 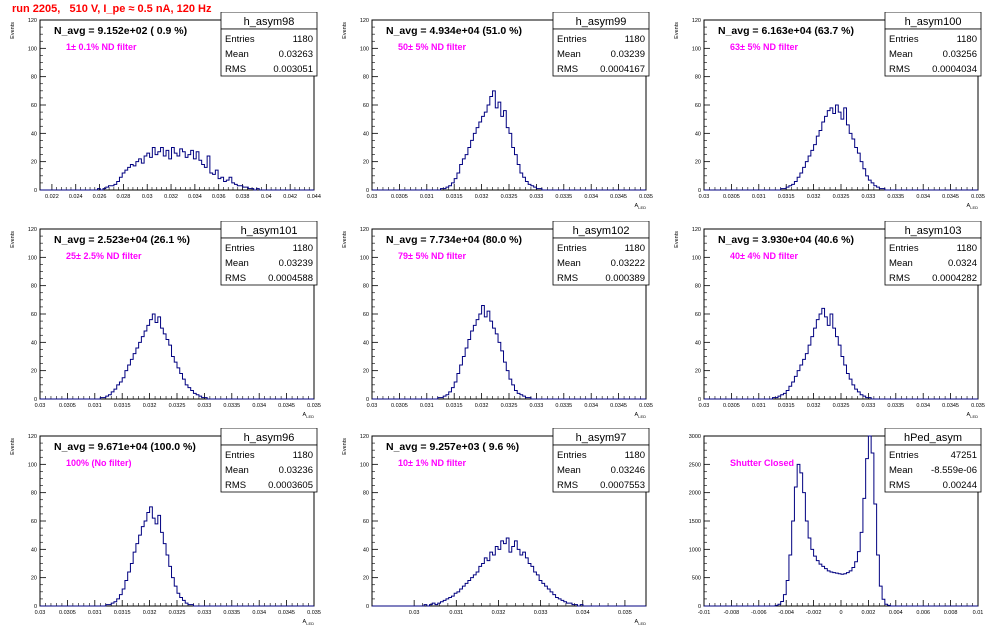 I want to click on stats-value: 0.0004034, so click(x=954, y=69).